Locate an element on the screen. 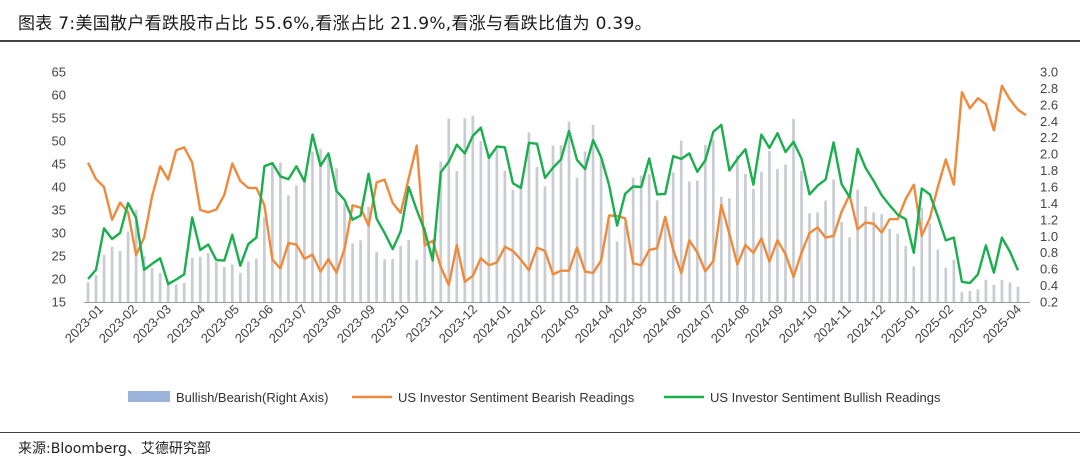  x-tick-label: 2025-04 is located at coordinates (1002, 324).